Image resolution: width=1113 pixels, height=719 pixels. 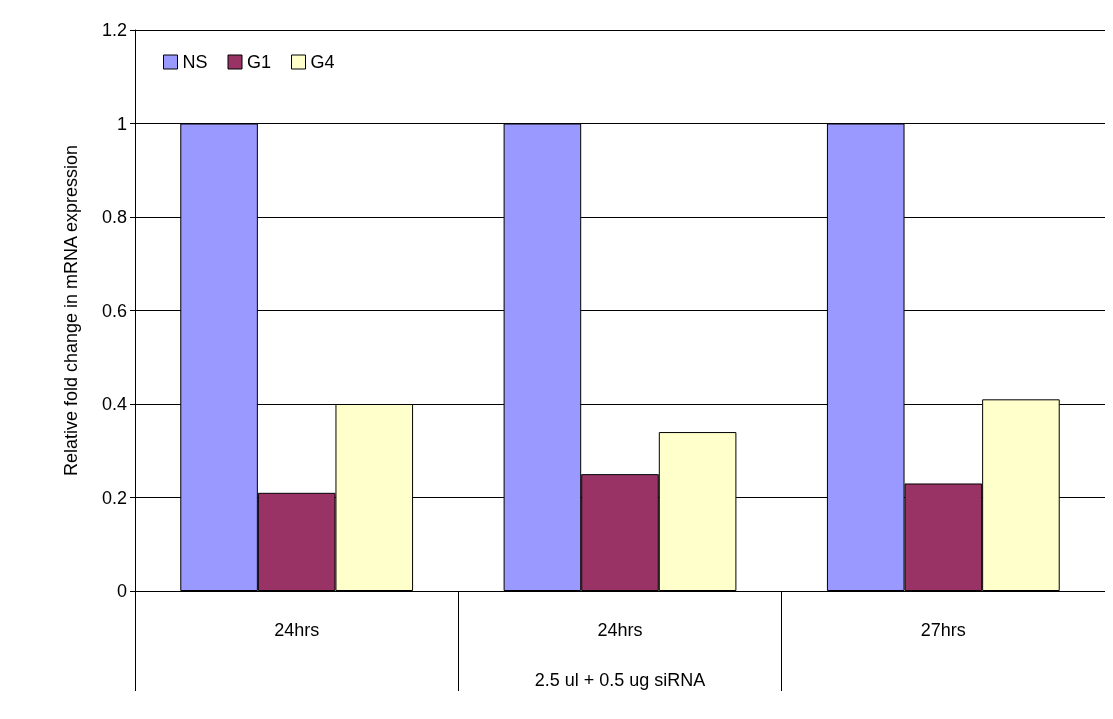 I want to click on y-tick-label: 0.6, so click(x=114, y=310).